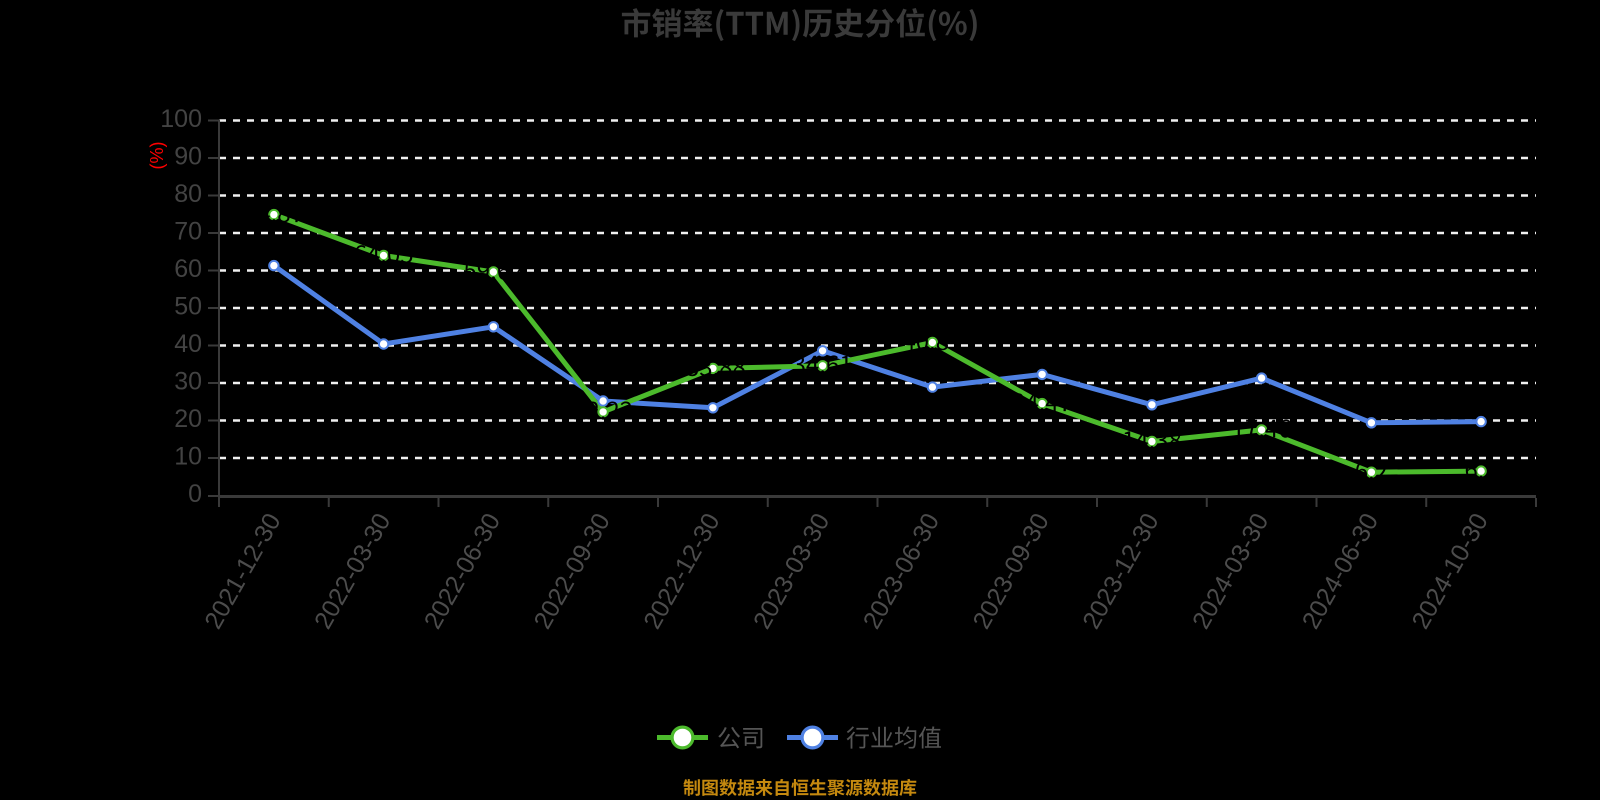  What do you see at coordinates (188, 194) in the screenshot?
I see `svg-text: 80` at bounding box center [188, 194].